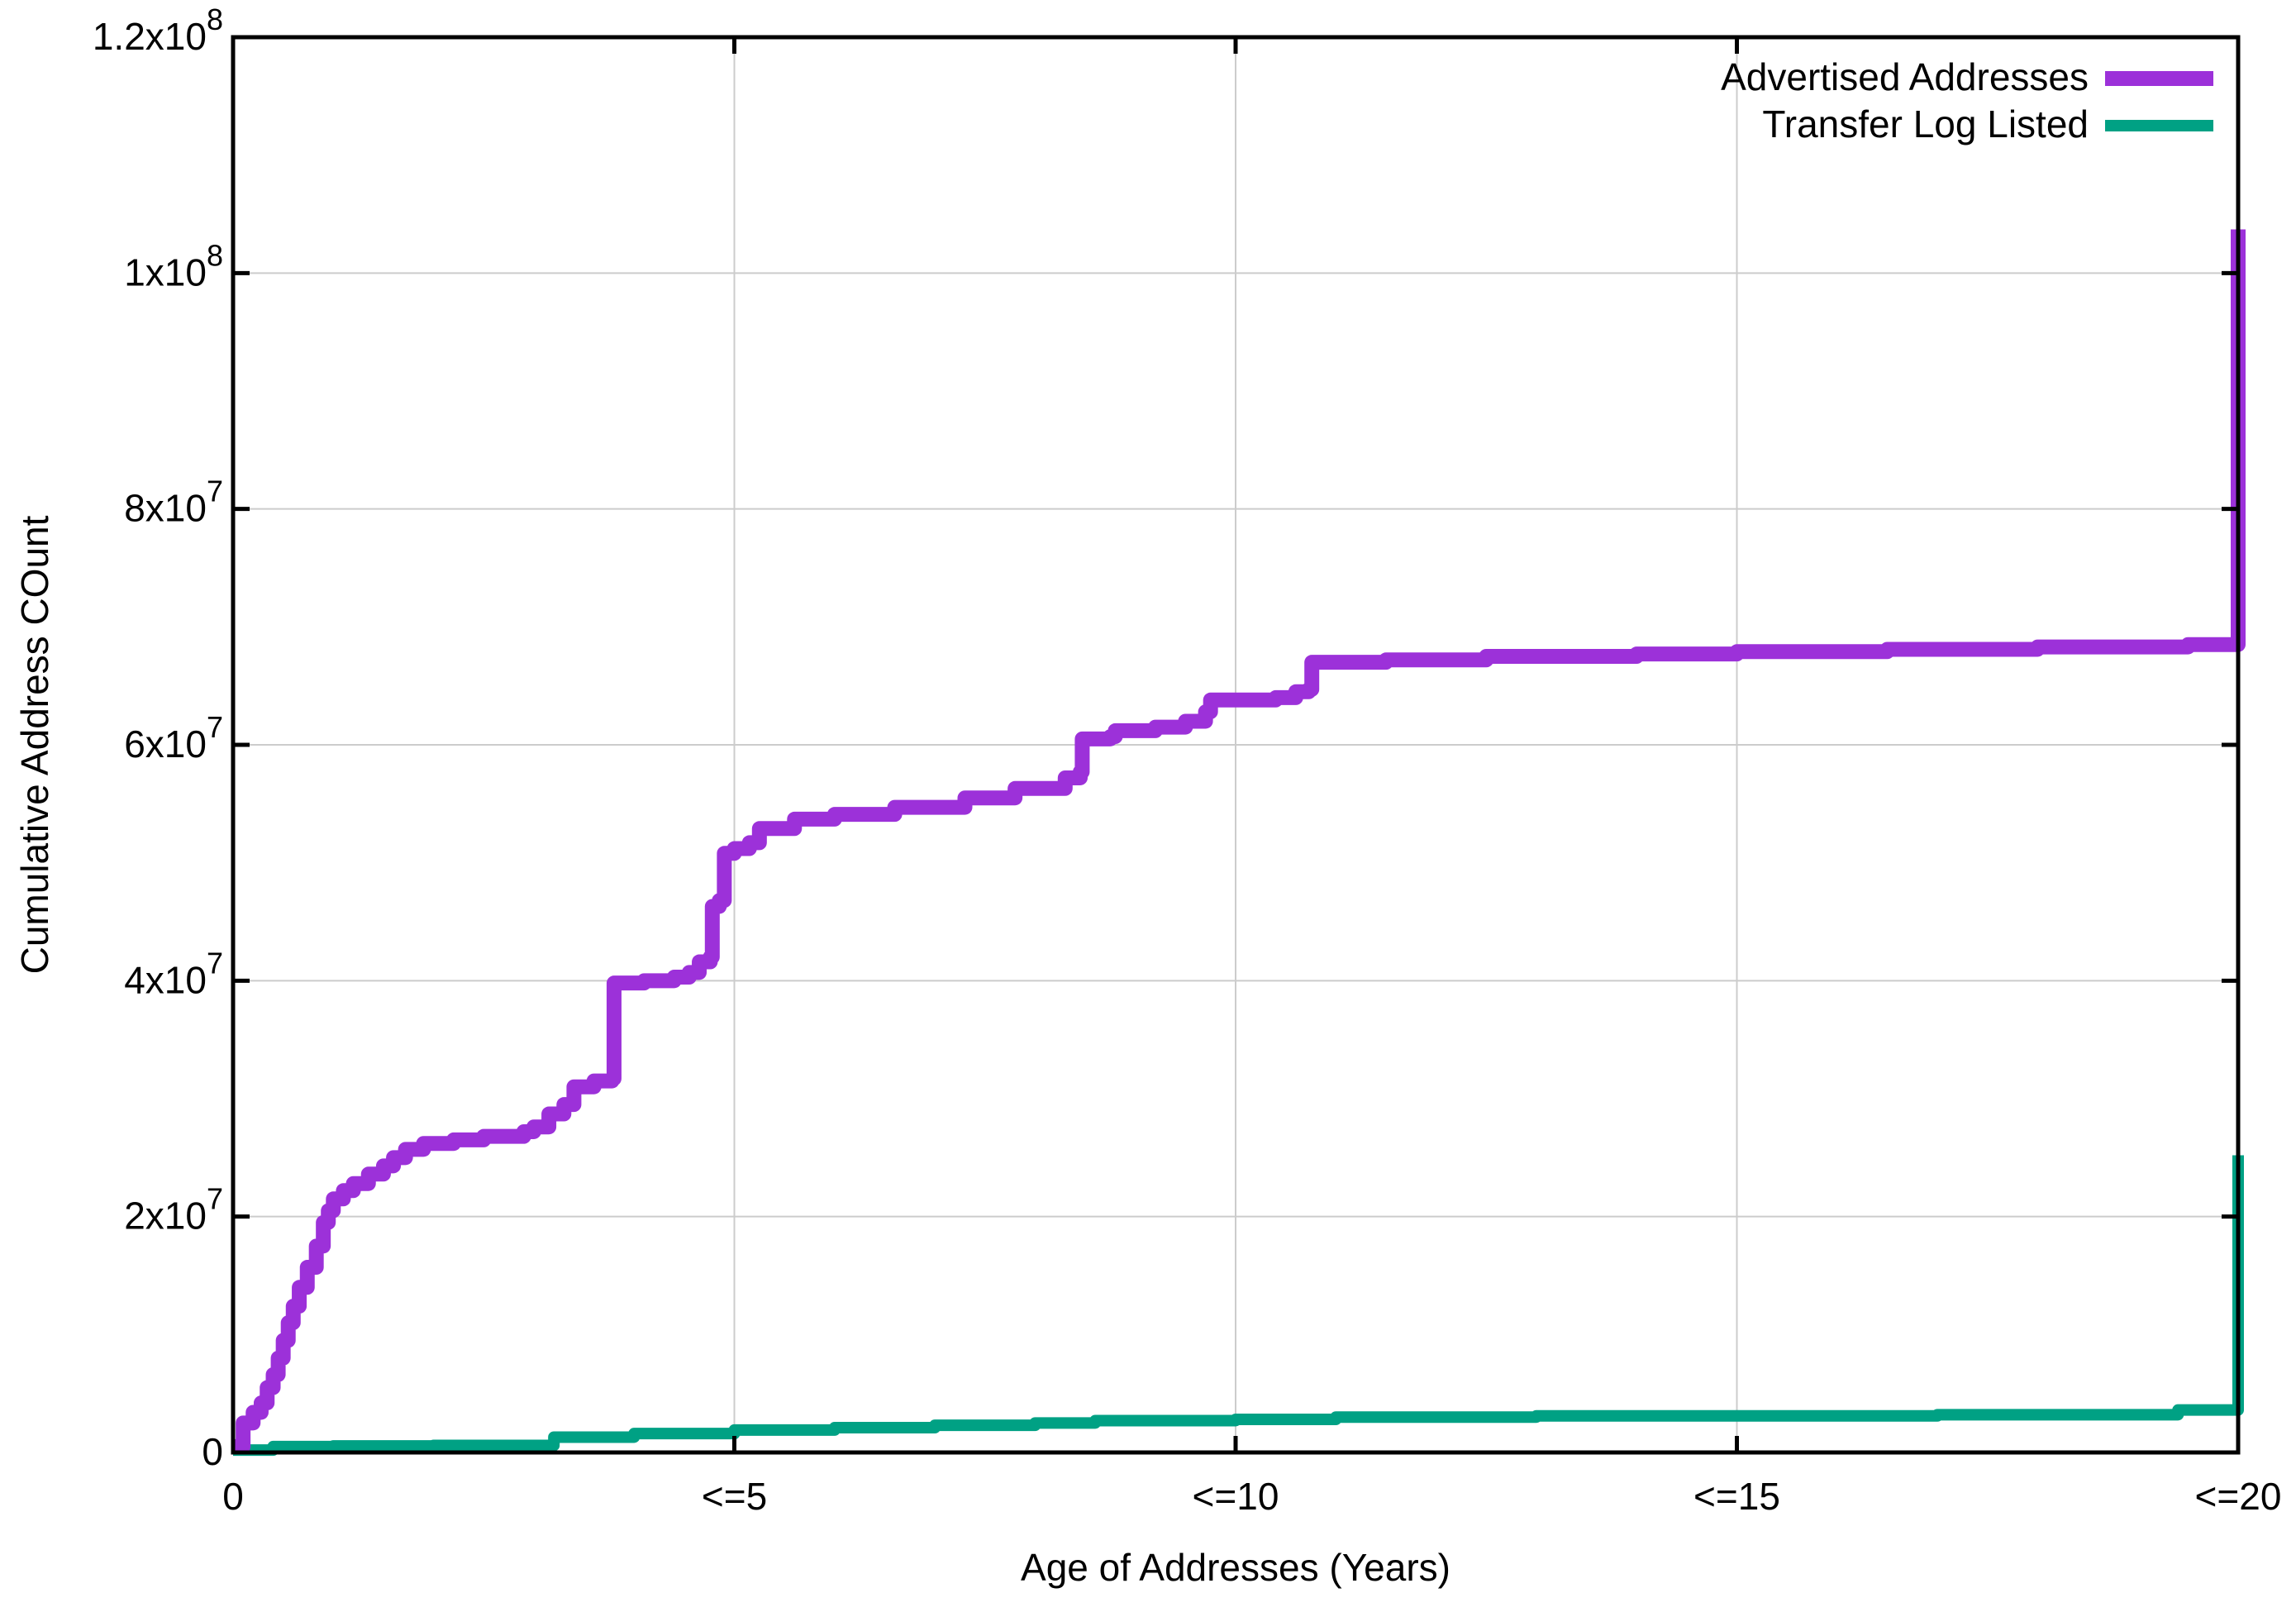 The width and height of the screenshot is (2296, 1612). Describe the element at coordinates (1235, 1567) in the screenshot. I see `x-axis-title: Age of Addresses (Years)` at that location.